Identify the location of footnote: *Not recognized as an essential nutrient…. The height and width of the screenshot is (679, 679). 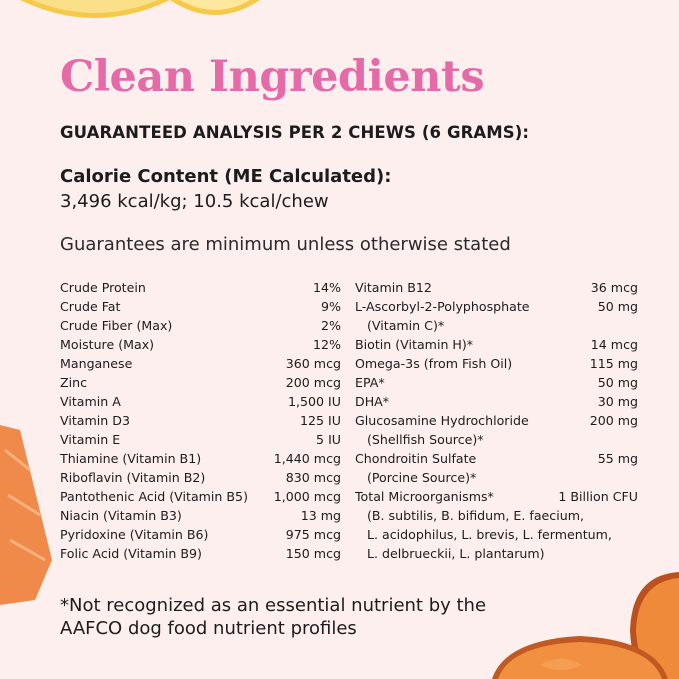
(273, 617).